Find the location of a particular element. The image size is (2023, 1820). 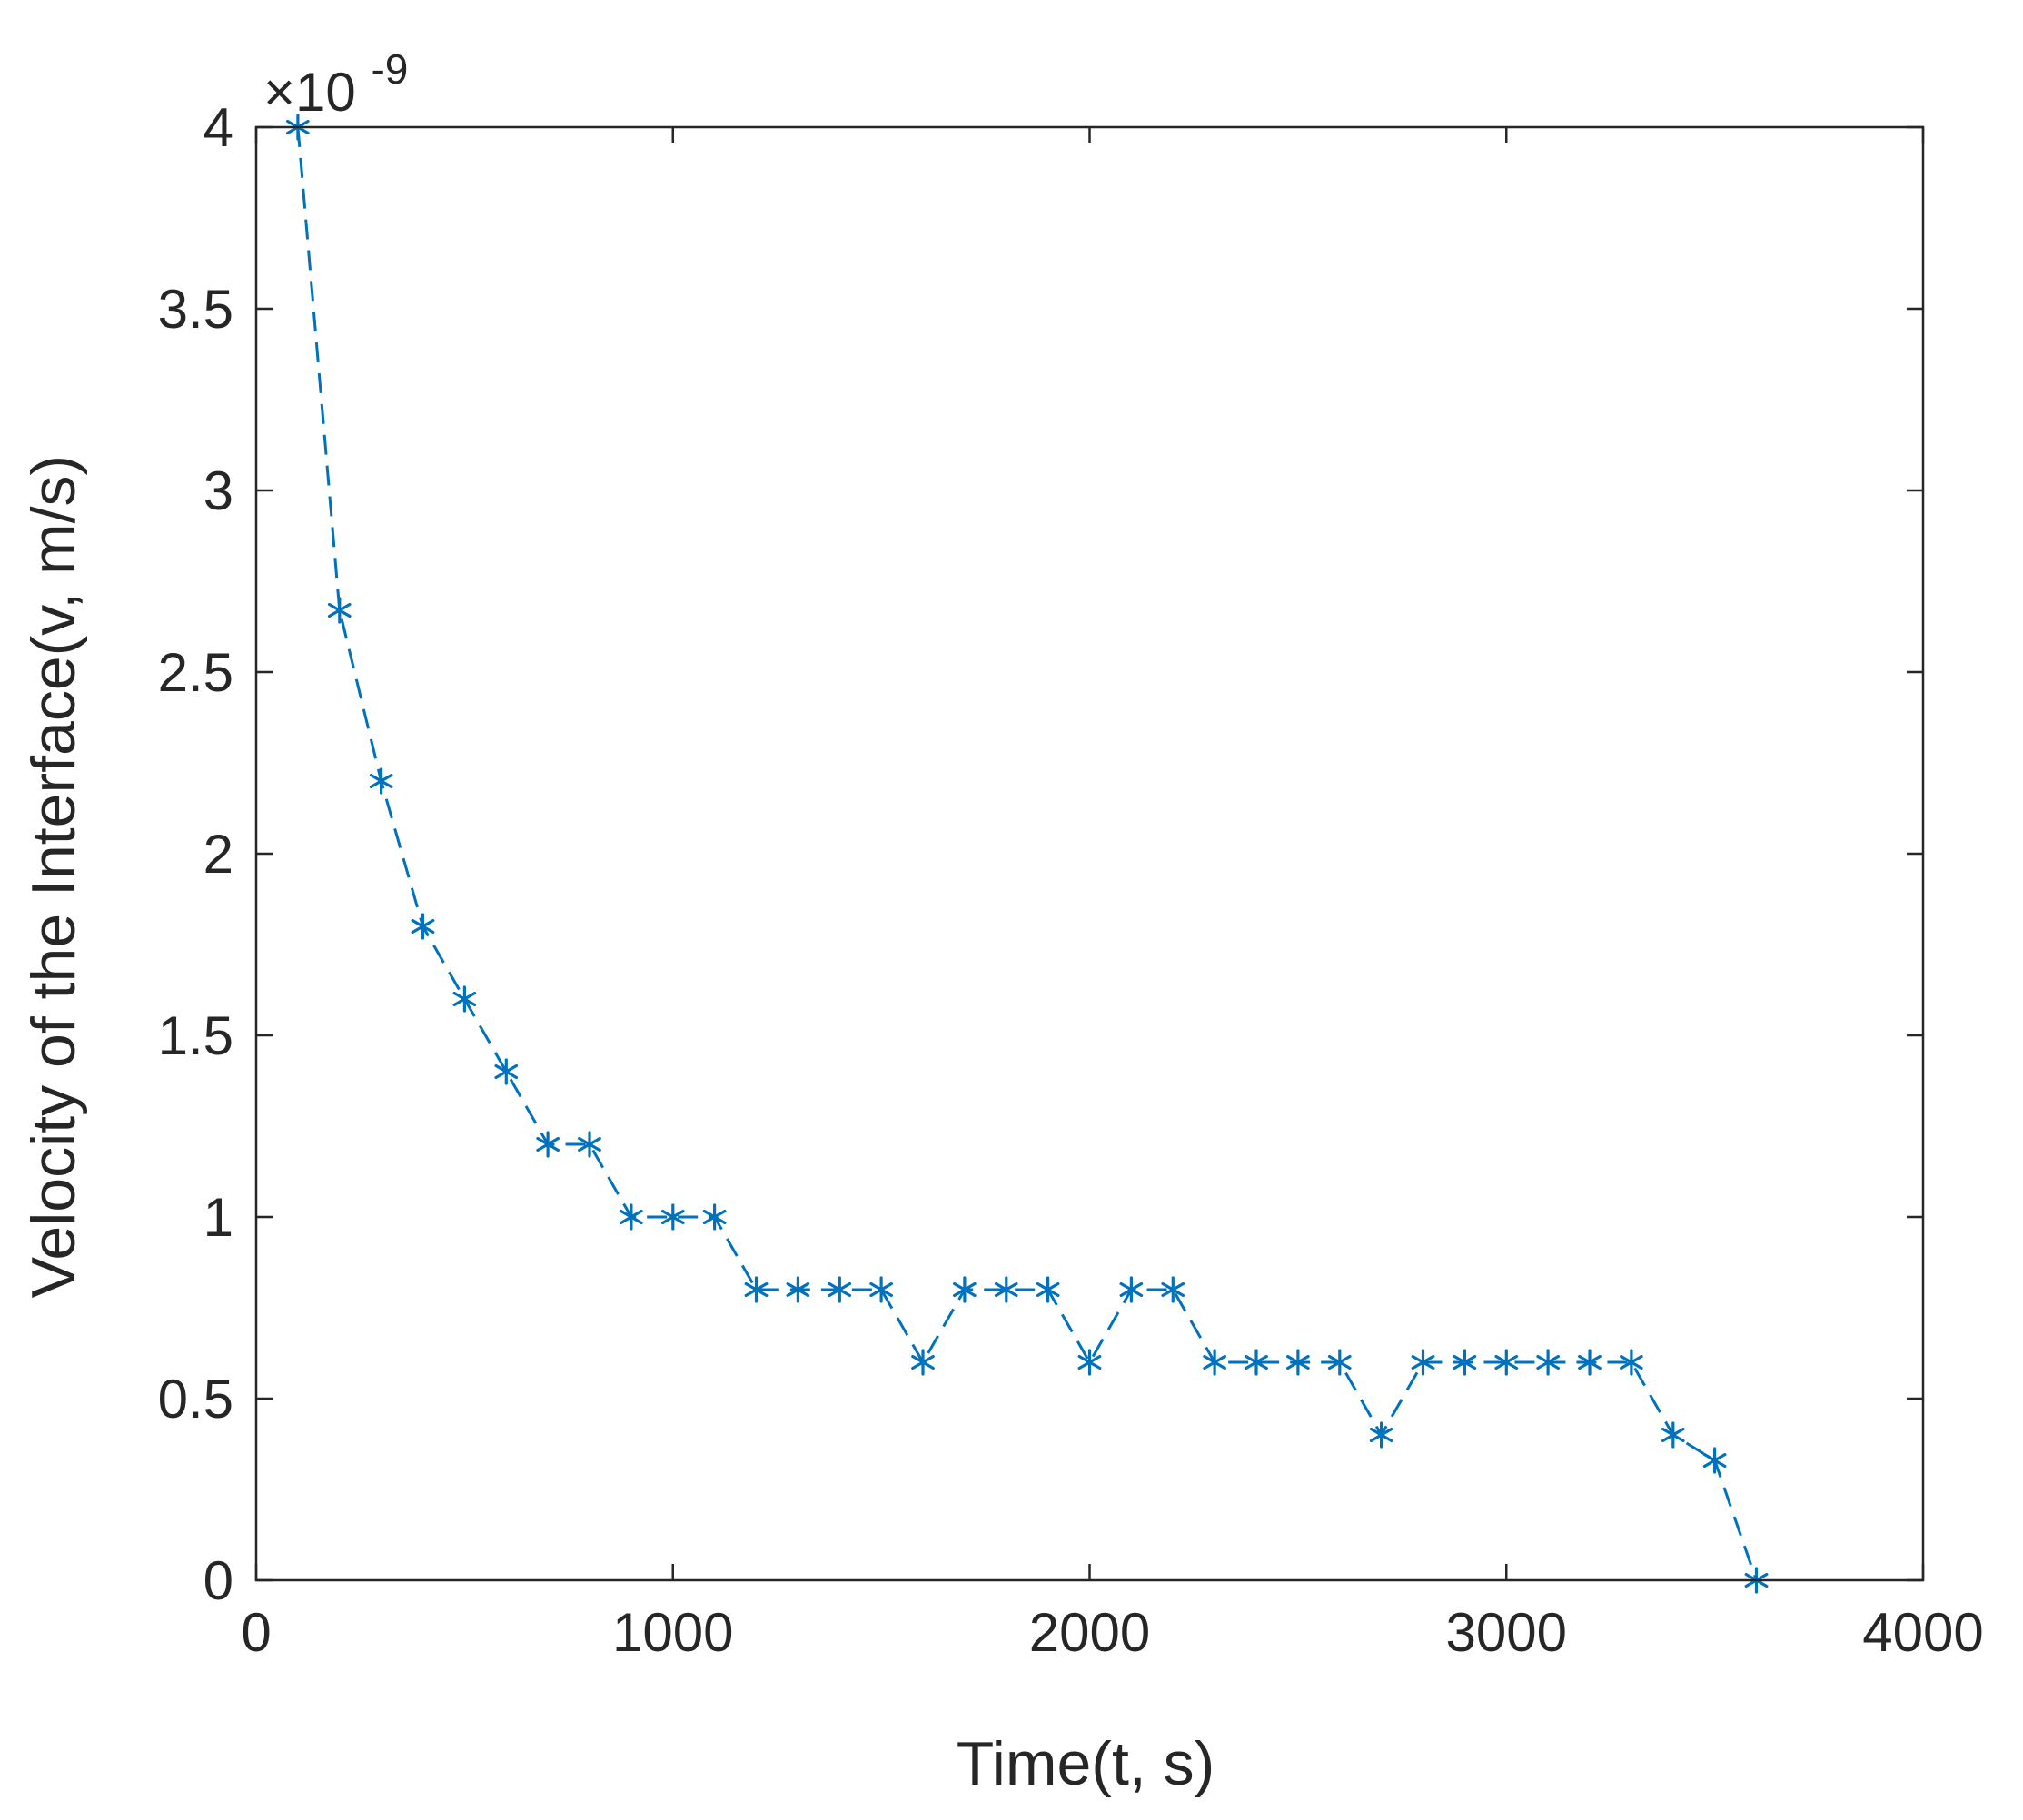

y-axis-exponent-power: -9 is located at coordinates (389, 69).